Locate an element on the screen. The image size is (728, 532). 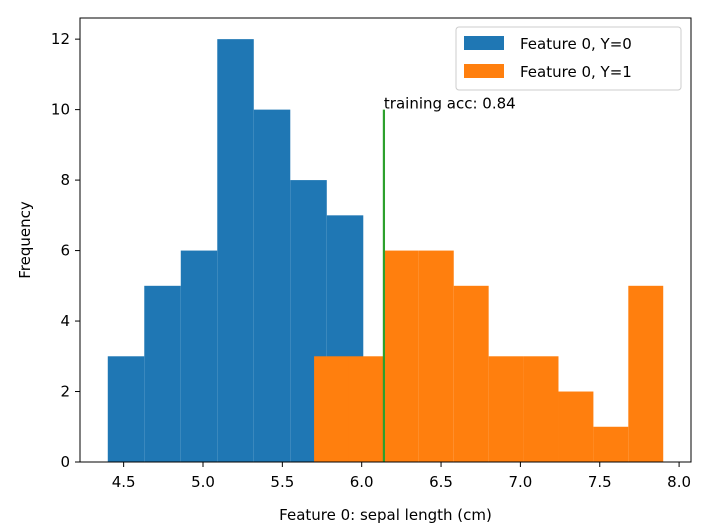
y-tick-label: 10 is located at coordinates (60, 110).